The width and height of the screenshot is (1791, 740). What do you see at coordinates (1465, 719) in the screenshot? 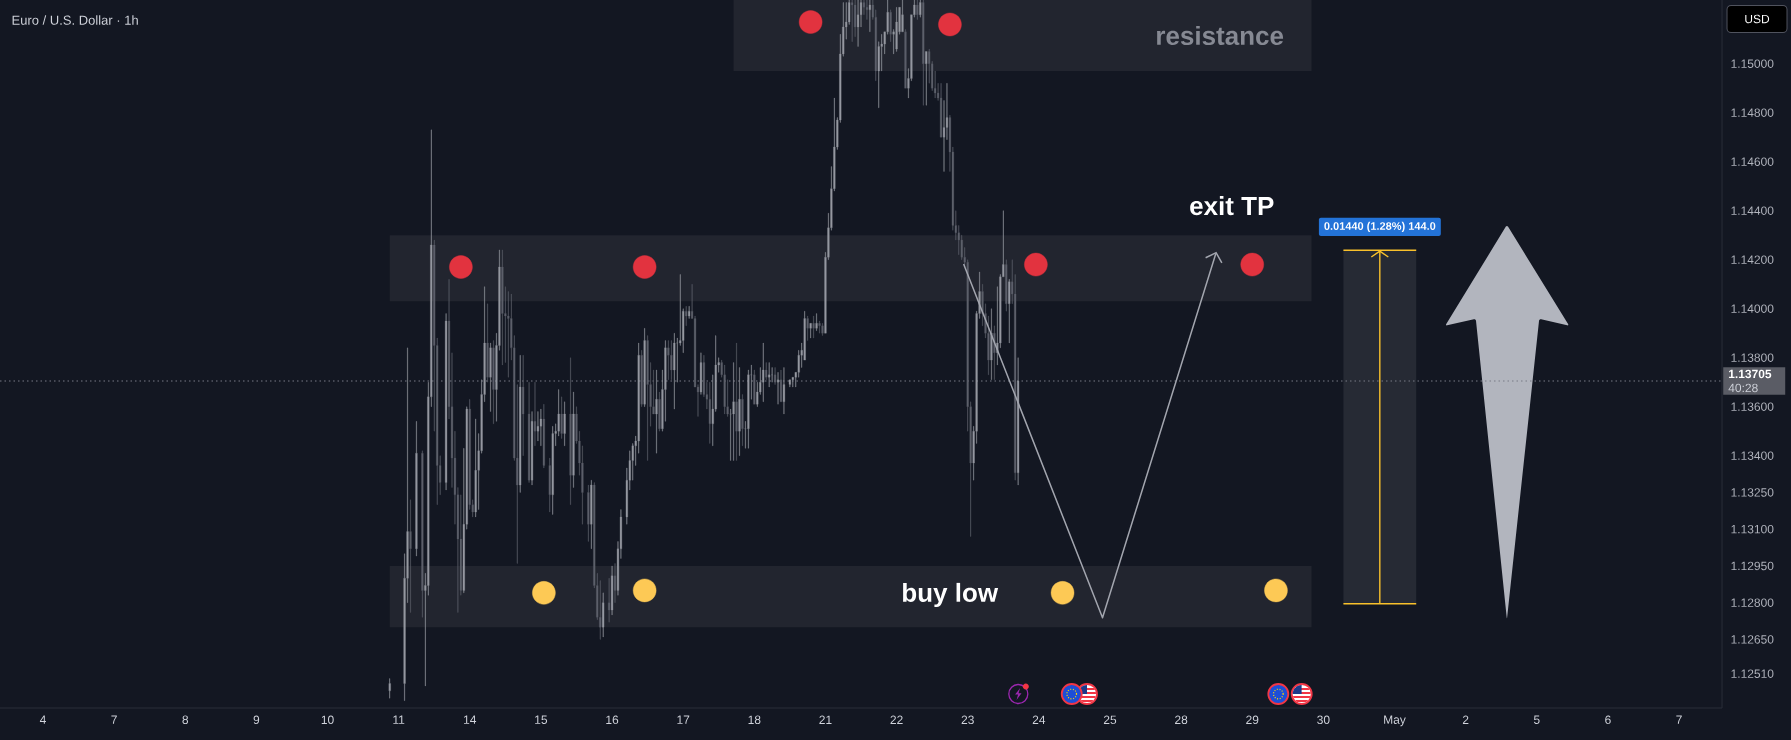
I see `x-tick-label: 2` at bounding box center [1465, 719].